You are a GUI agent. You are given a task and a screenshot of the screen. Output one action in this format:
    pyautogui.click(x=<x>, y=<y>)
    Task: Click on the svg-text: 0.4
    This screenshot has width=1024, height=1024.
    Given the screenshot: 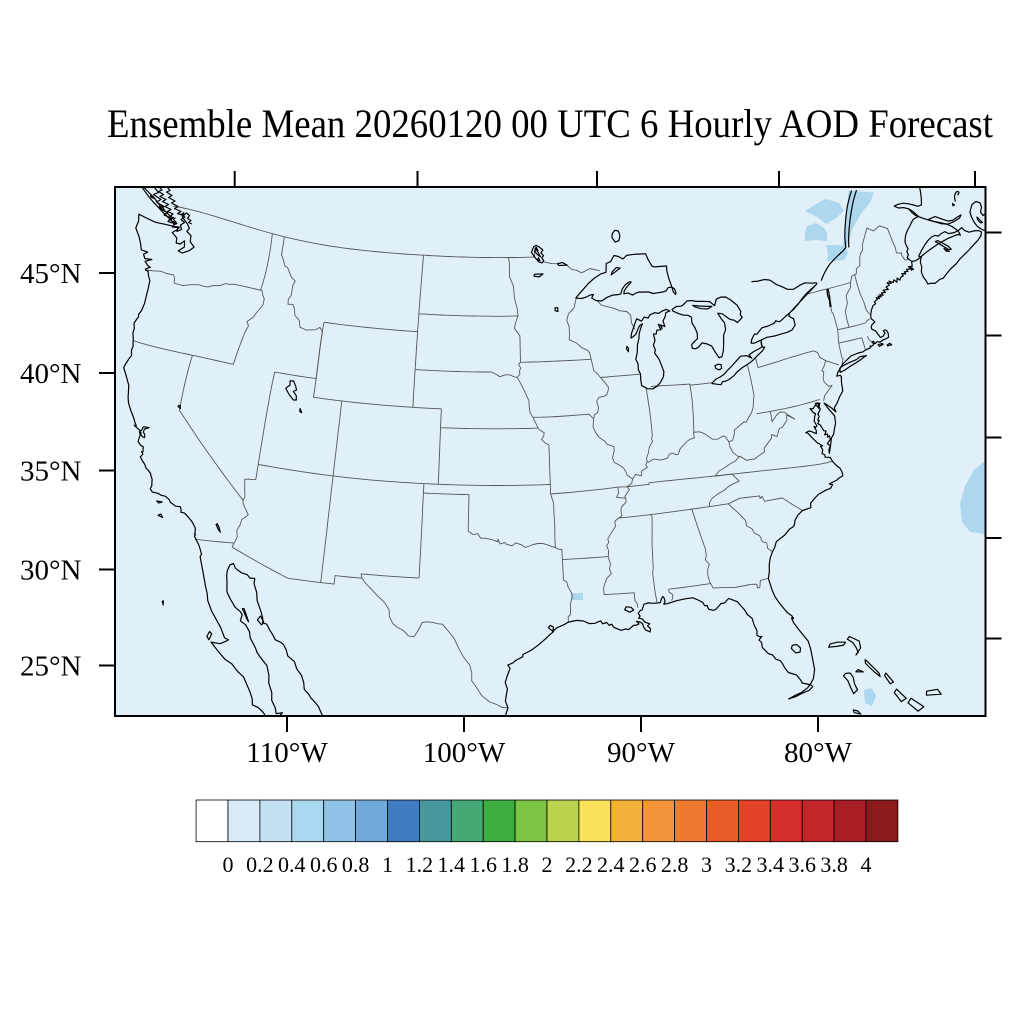 What is the action you would take?
    pyautogui.click(x=292, y=864)
    